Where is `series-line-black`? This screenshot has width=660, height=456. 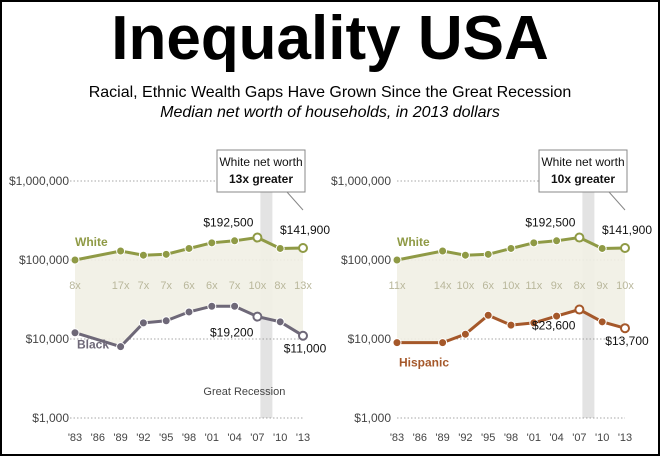 series-line-black is located at coordinates (189, 326).